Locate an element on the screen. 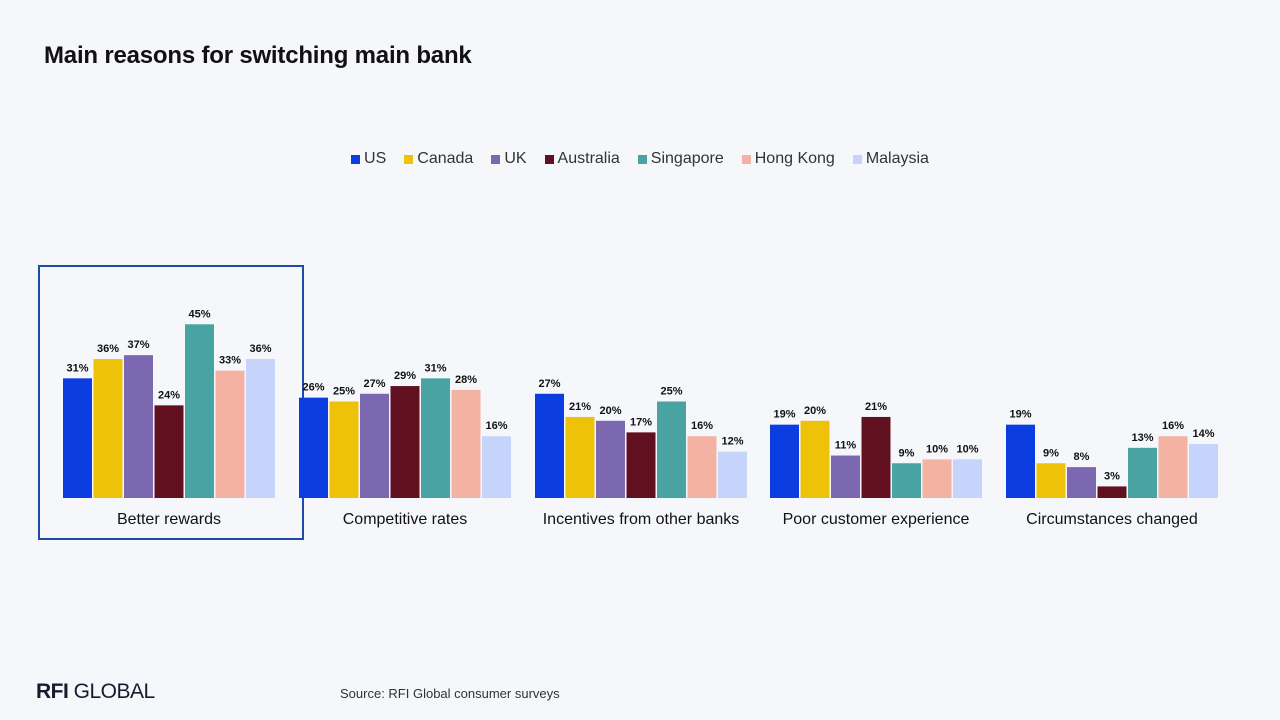 The width and height of the screenshot is (1280, 720). legend-label-uk: UK is located at coordinates (515, 158).